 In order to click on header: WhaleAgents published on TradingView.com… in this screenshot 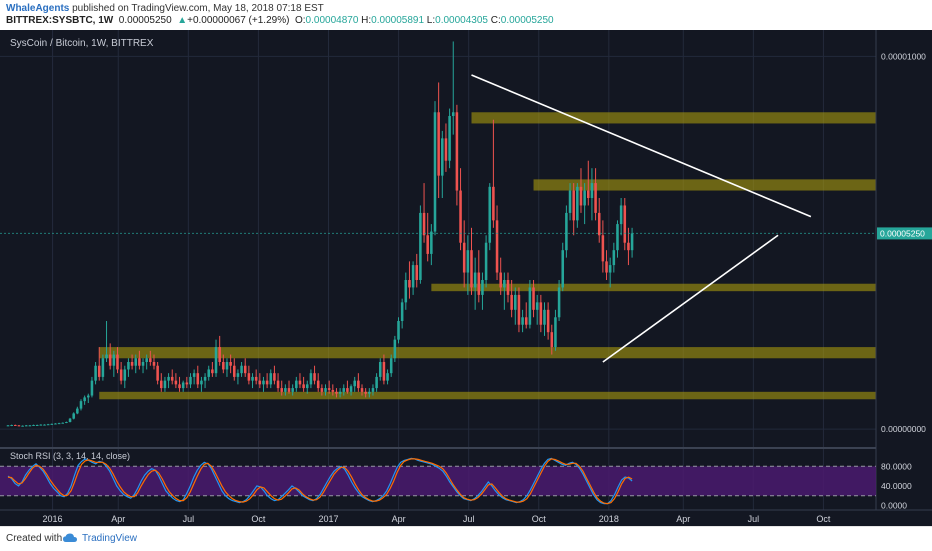, I will do `click(466, 15)`.